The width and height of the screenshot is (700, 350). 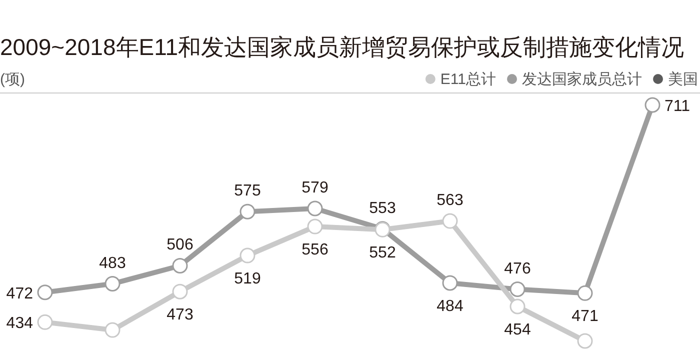 What do you see at coordinates (517, 269) in the screenshot?
I see `data-label: 476` at bounding box center [517, 269].